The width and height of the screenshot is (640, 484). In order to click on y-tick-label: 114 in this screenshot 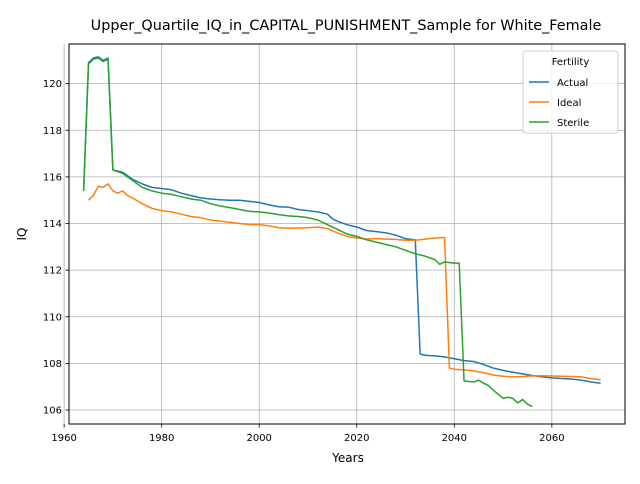, I will do `click(52, 224)`.